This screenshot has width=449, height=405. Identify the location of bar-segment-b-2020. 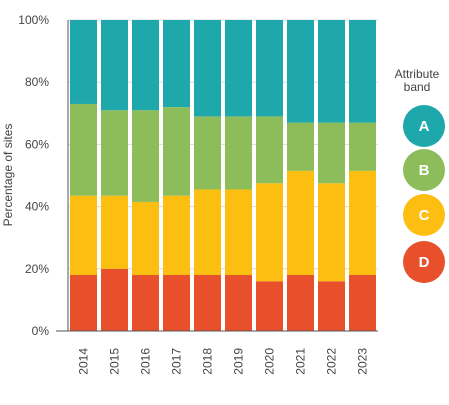
(269, 150).